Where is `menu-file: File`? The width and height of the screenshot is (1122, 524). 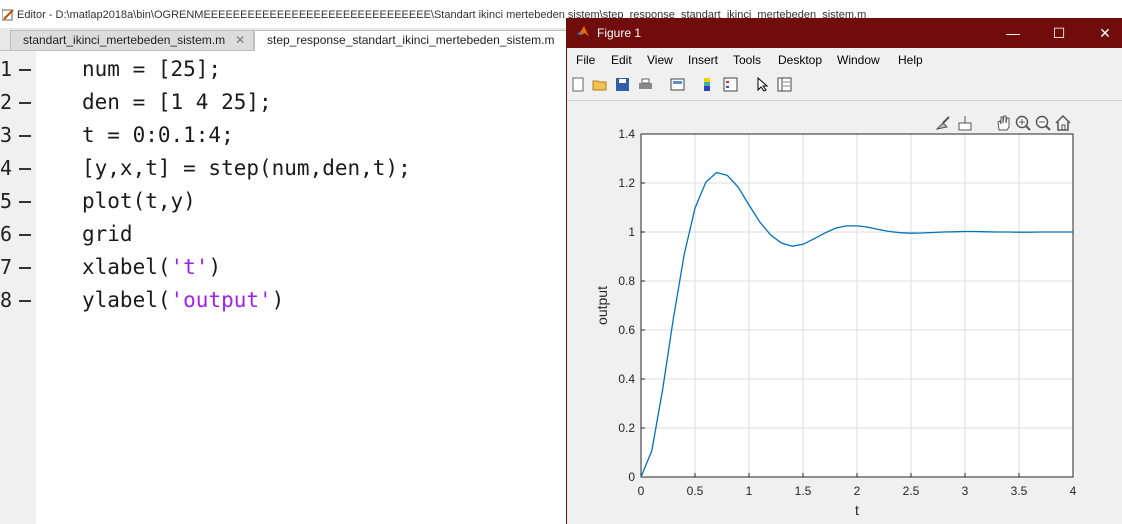
menu-file: File is located at coordinates (586, 60).